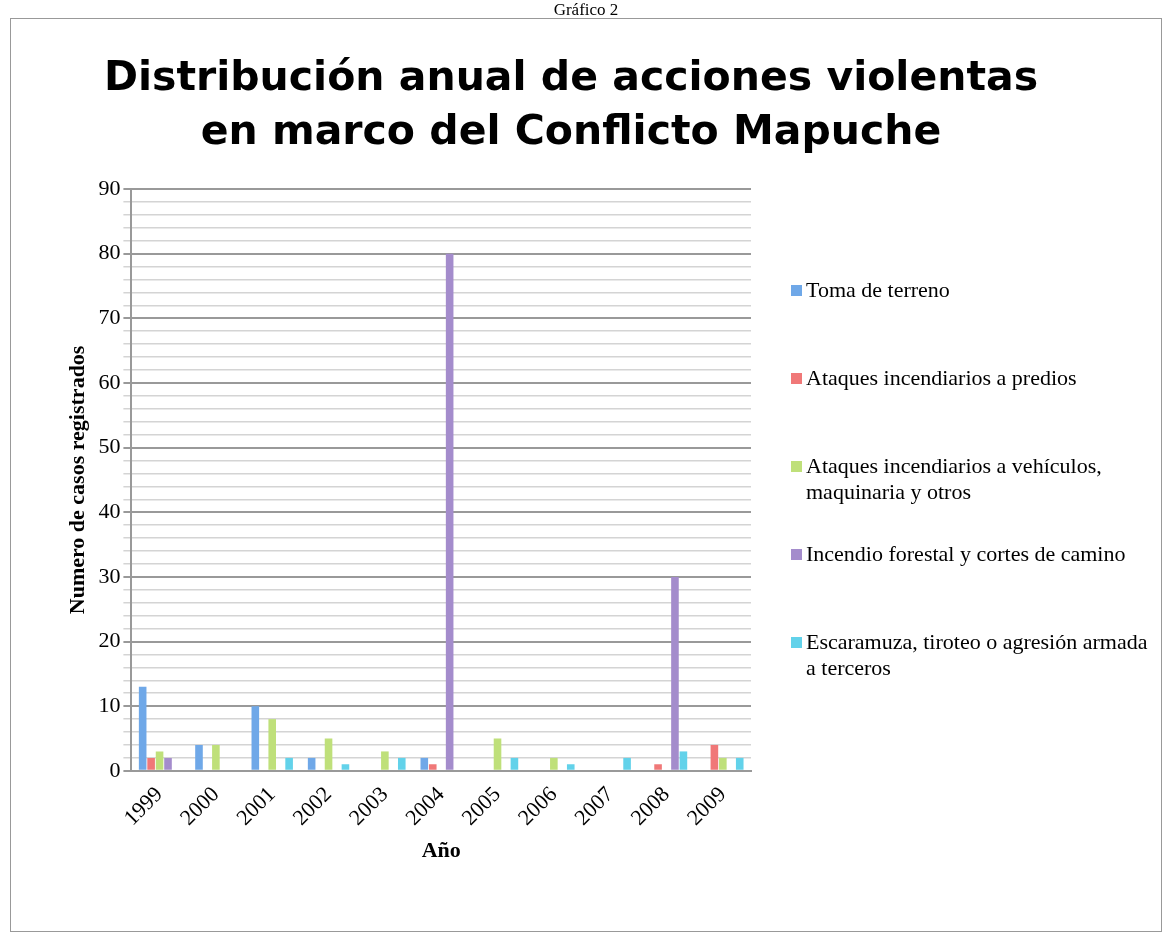 Image resolution: width=1172 pixels, height=934 pixels. I want to click on y-tick-label: 20, so click(109, 640).